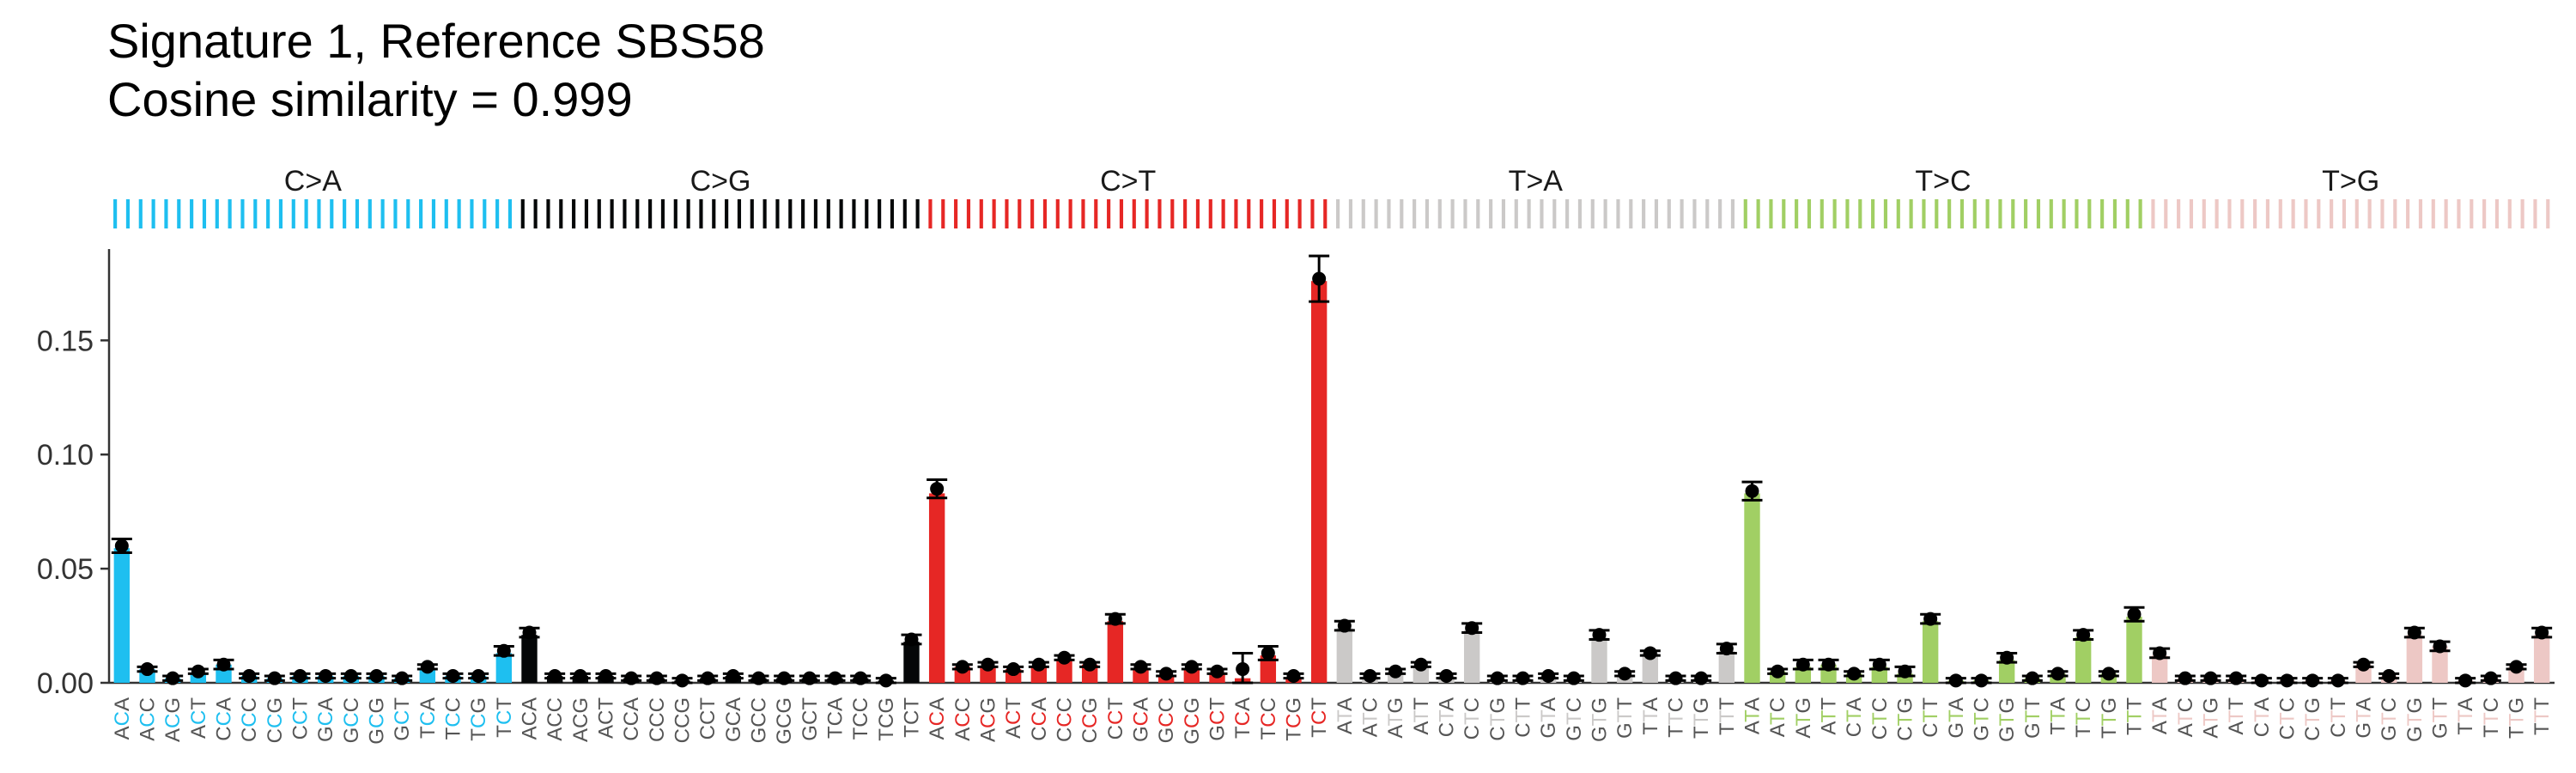 This screenshot has height=773, width=2576. I want to click on x-tick-label: GTC, so click(1575, 719).